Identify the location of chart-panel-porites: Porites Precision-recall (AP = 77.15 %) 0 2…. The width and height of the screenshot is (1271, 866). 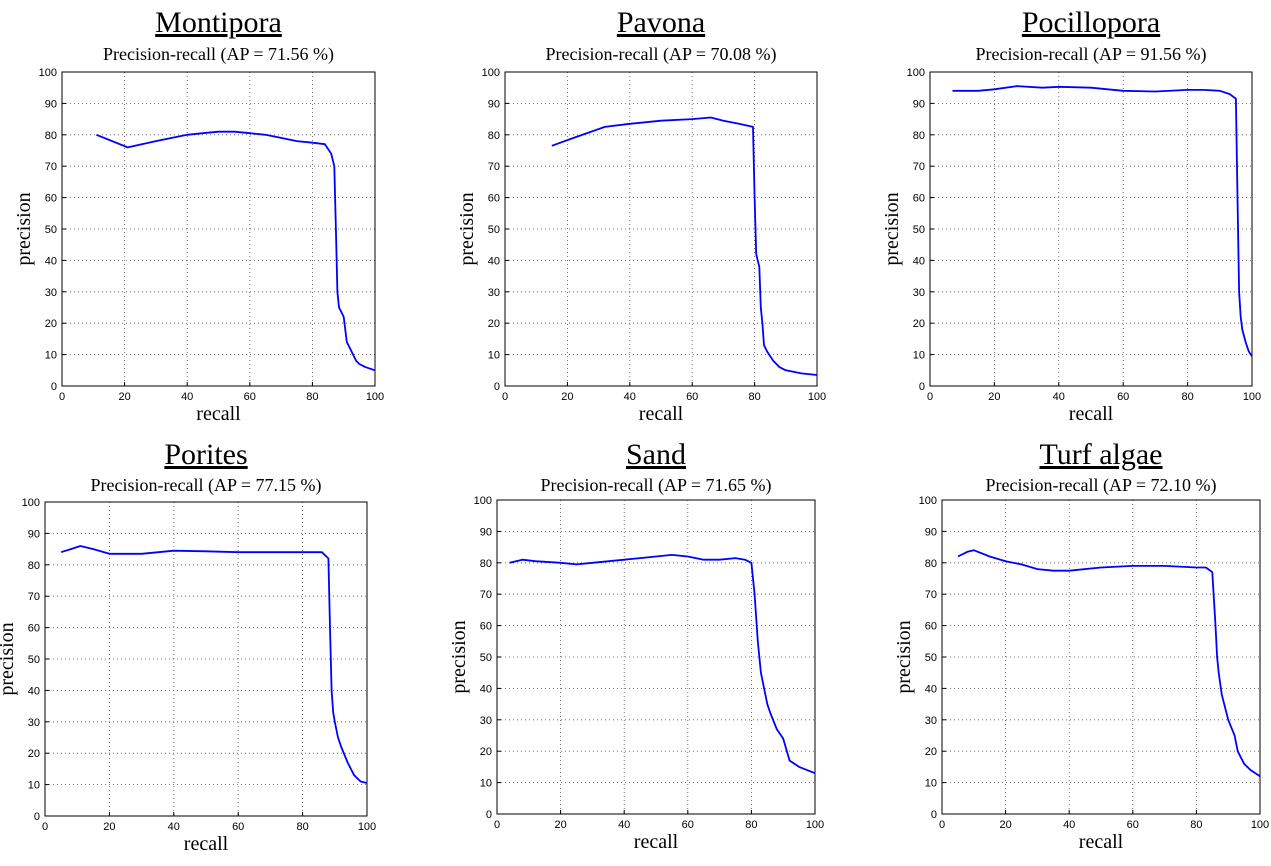
(193, 653).